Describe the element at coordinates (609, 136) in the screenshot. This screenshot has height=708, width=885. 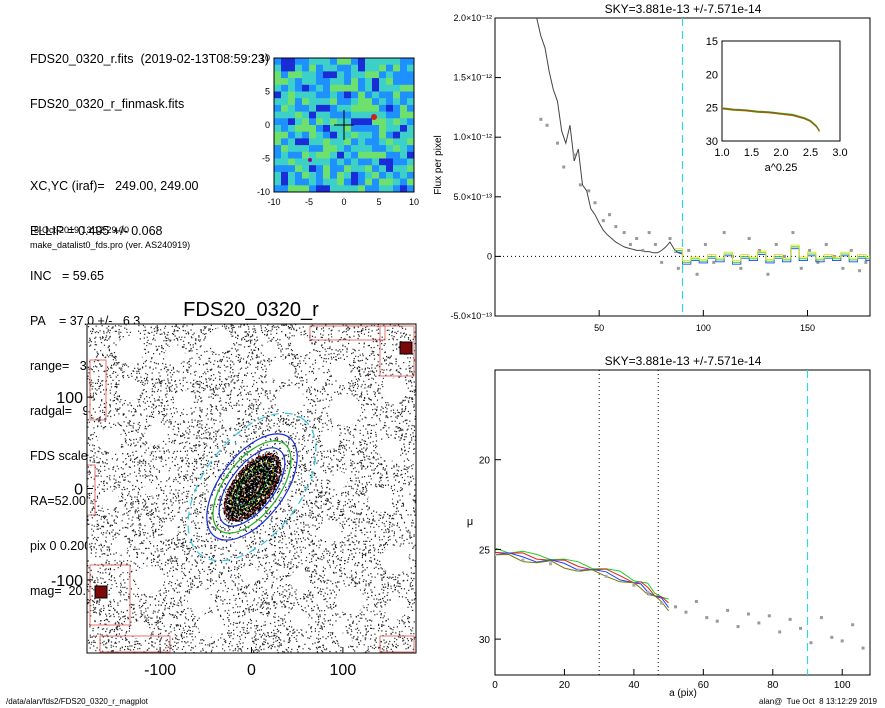
I see `flux-profile` at that location.